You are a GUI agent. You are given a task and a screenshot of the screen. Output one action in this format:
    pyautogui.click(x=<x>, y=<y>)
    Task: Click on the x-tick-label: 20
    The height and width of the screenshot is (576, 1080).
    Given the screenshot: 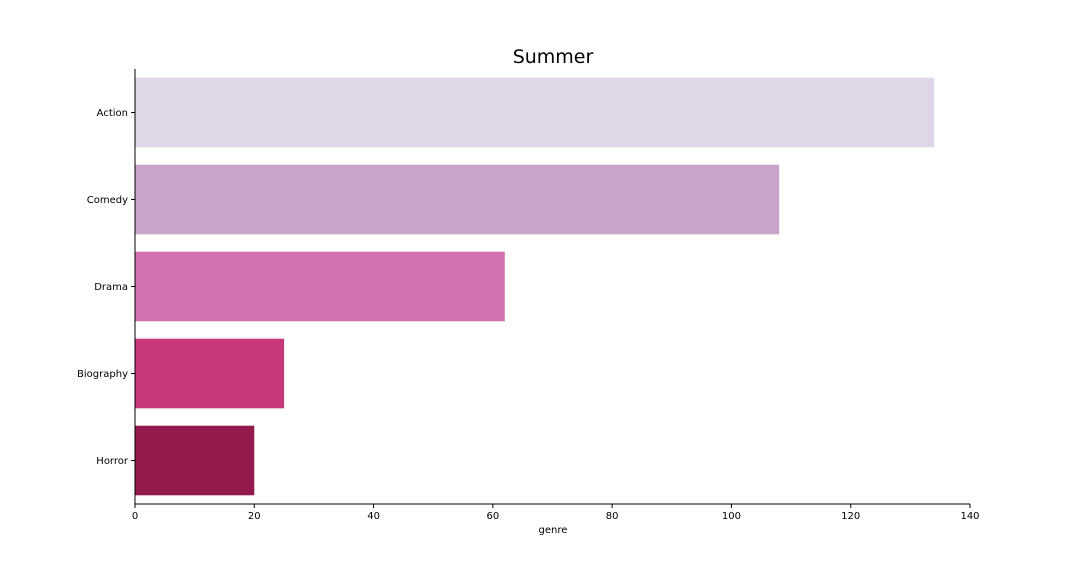 What is the action you would take?
    pyautogui.click(x=254, y=516)
    